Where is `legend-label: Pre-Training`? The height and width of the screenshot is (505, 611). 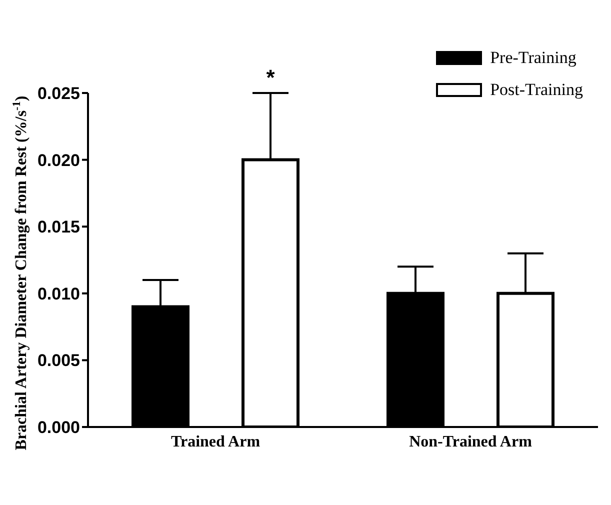
legend-label: Pre-Training is located at coordinates (533, 58).